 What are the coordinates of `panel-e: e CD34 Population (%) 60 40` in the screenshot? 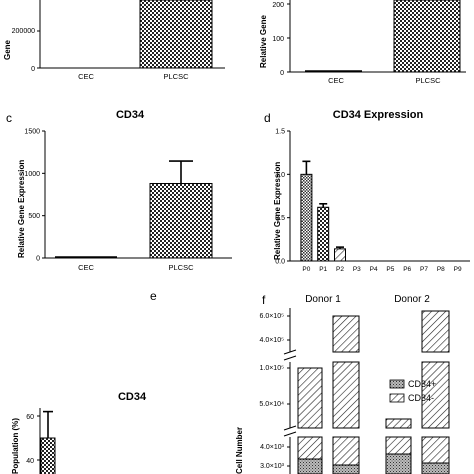 It's located at (84, 381).